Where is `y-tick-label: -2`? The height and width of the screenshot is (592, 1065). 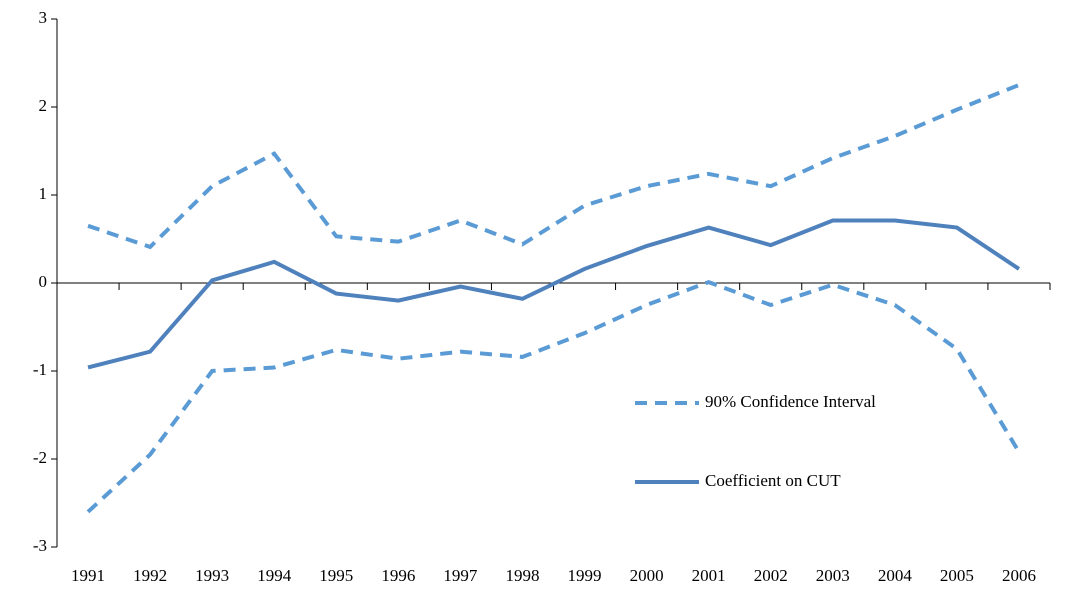 y-tick-label: -2 is located at coordinates (40, 457).